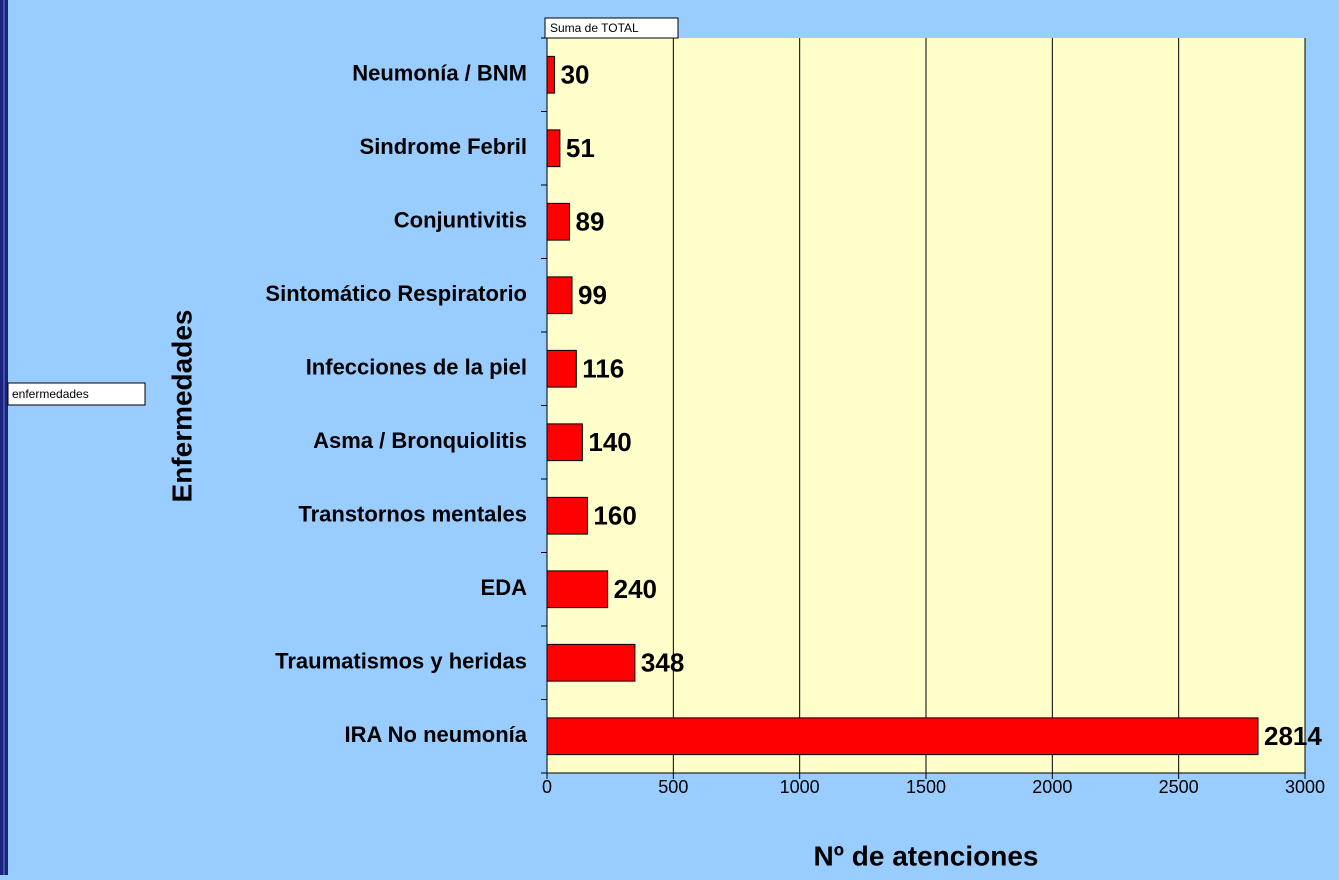 Image resolution: width=1339 pixels, height=880 pixels. I want to click on x-tick-label: 0, so click(547, 787).